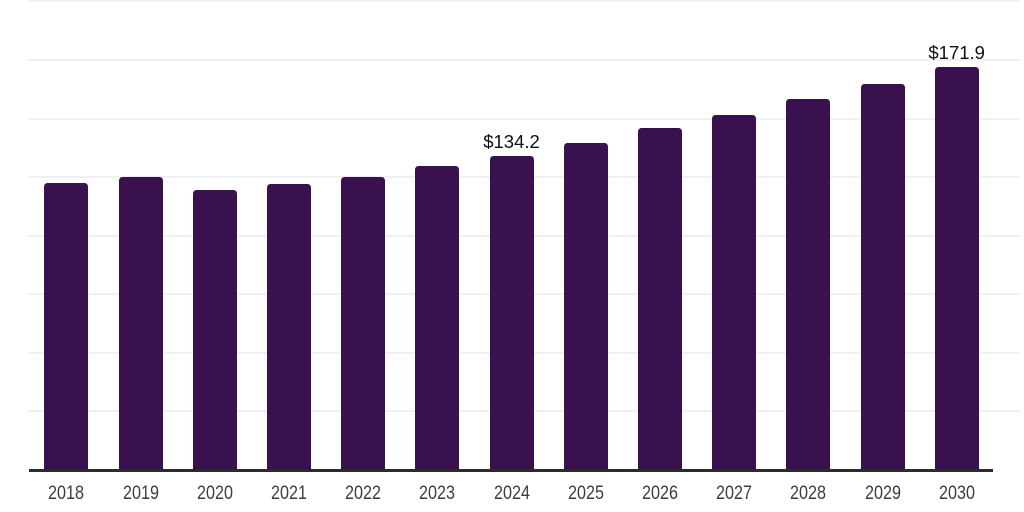 This screenshot has height=512, width=1024. Describe the element at coordinates (882, 493) in the screenshot. I see `x-tick-2029: 2029` at that location.